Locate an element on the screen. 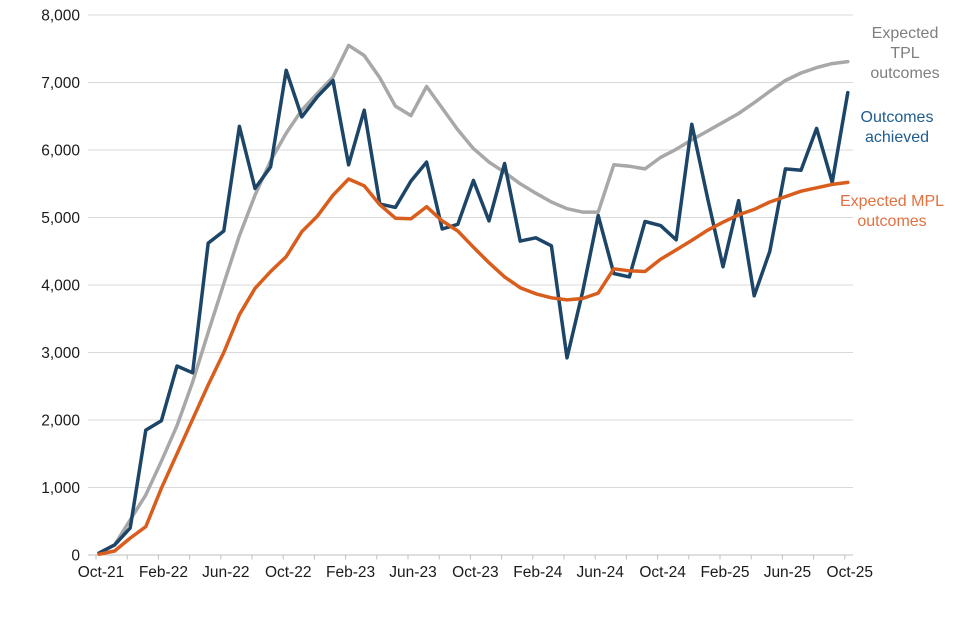  y-tick-label: 3,000 is located at coordinates (60, 353).